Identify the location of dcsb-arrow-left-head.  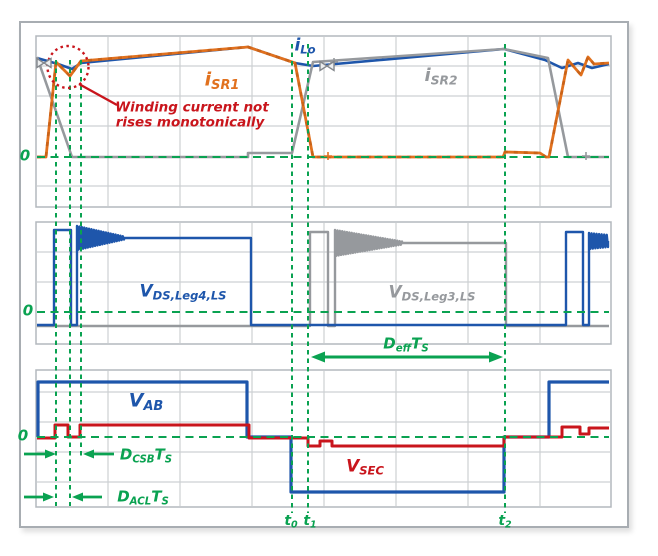
(88, 454).